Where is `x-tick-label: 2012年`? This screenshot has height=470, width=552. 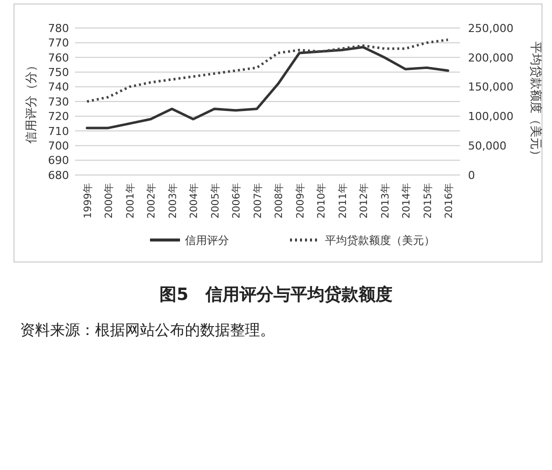 x-tick-label: 2012年 is located at coordinates (364, 200).